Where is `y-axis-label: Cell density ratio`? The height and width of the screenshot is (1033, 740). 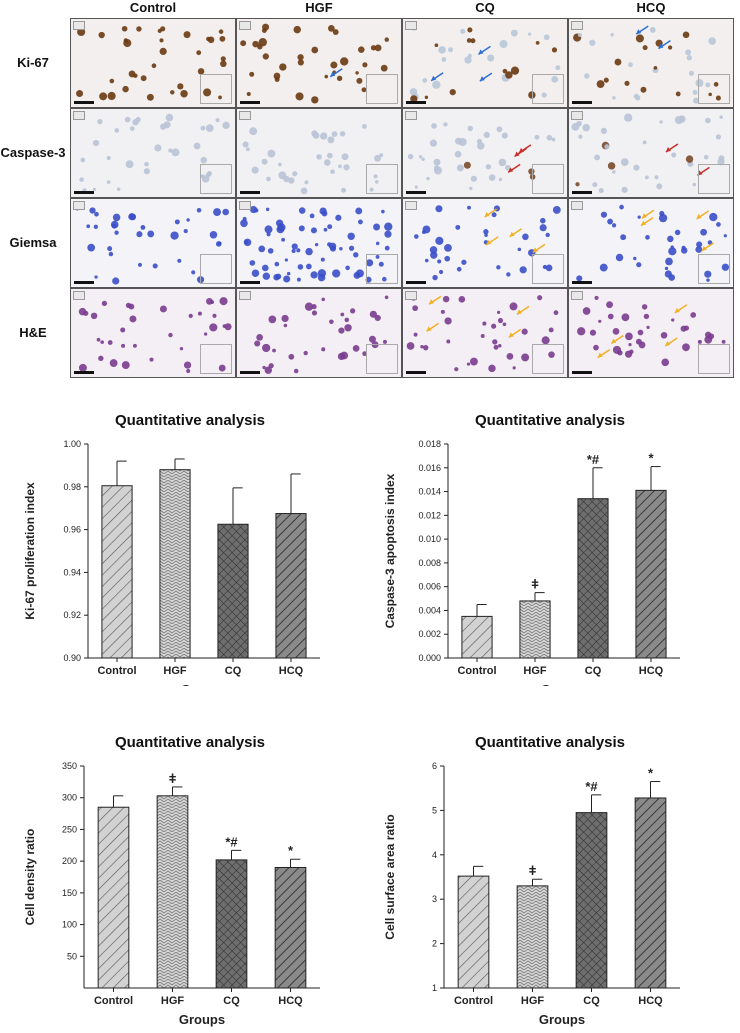
y-axis-label: Cell density ratio is located at coordinates (30, 877).